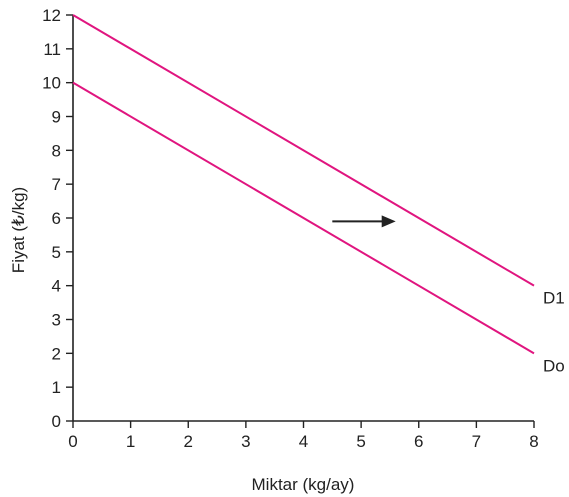  Describe the element at coordinates (56, 421) in the screenshot. I see `y-tick-label: 0` at that location.